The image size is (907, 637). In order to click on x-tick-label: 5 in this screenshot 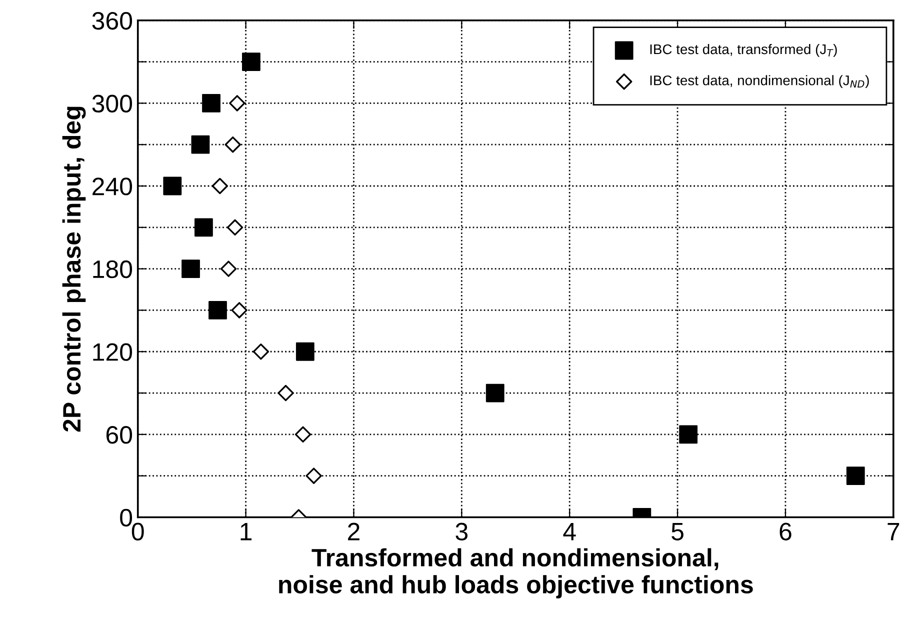, I will do `click(678, 531)`.